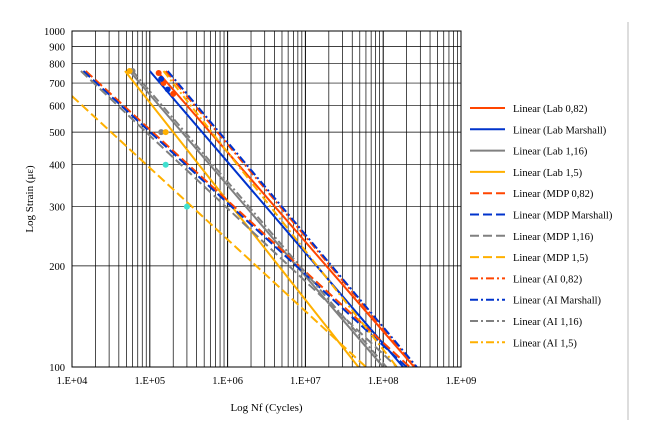 This screenshot has width=648, height=436. I want to click on x-tick-label: 1.E+04, so click(72, 381).